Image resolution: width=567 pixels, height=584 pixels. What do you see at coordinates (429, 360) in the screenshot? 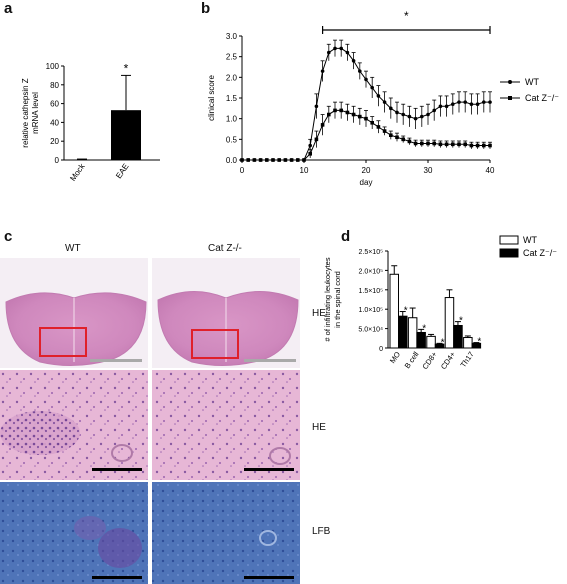
I see `d-xtick-label-2: CD8+` at bounding box center [429, 360].